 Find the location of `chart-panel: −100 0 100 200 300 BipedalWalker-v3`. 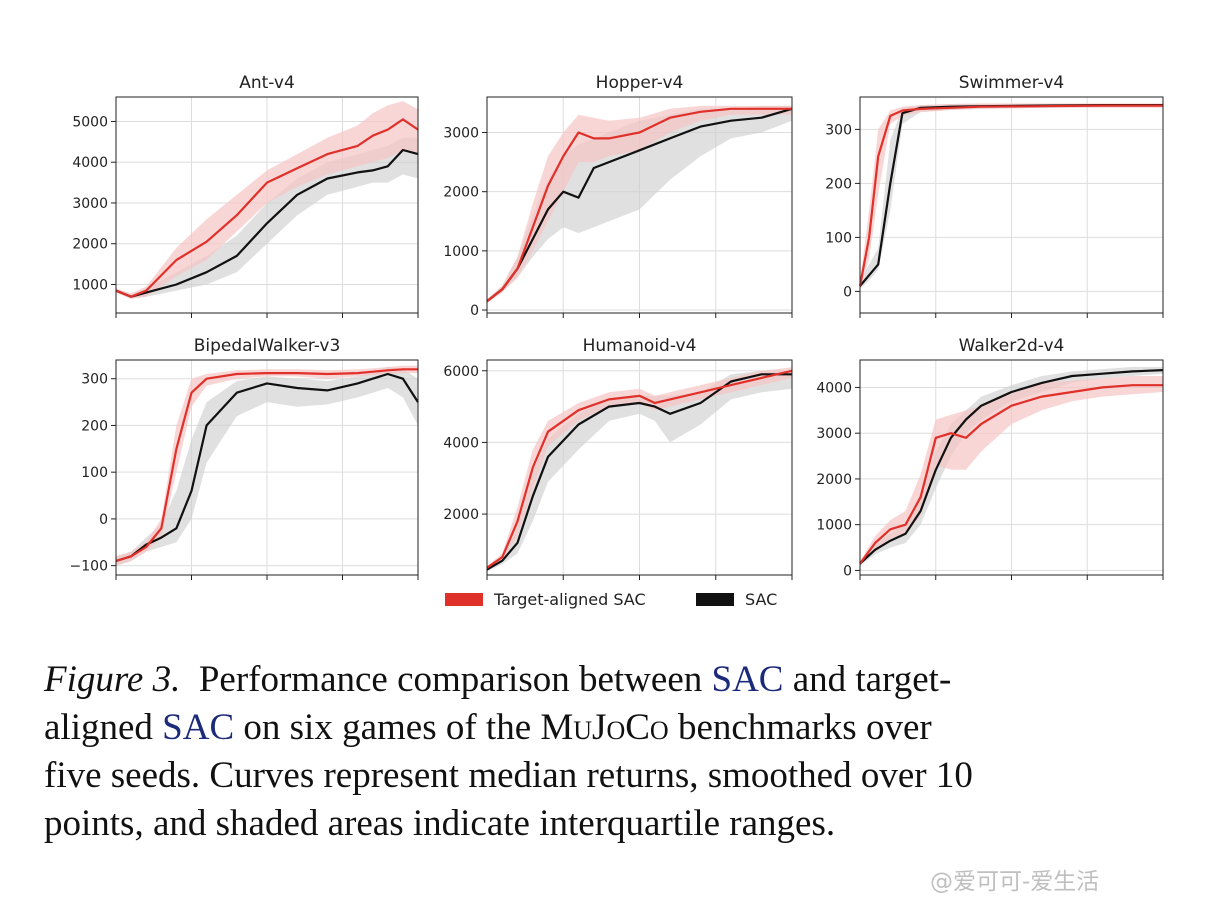

chart-panel: −100 0 100 200 300 BipedalWalker-v3 is located at coordinates (244, 458).